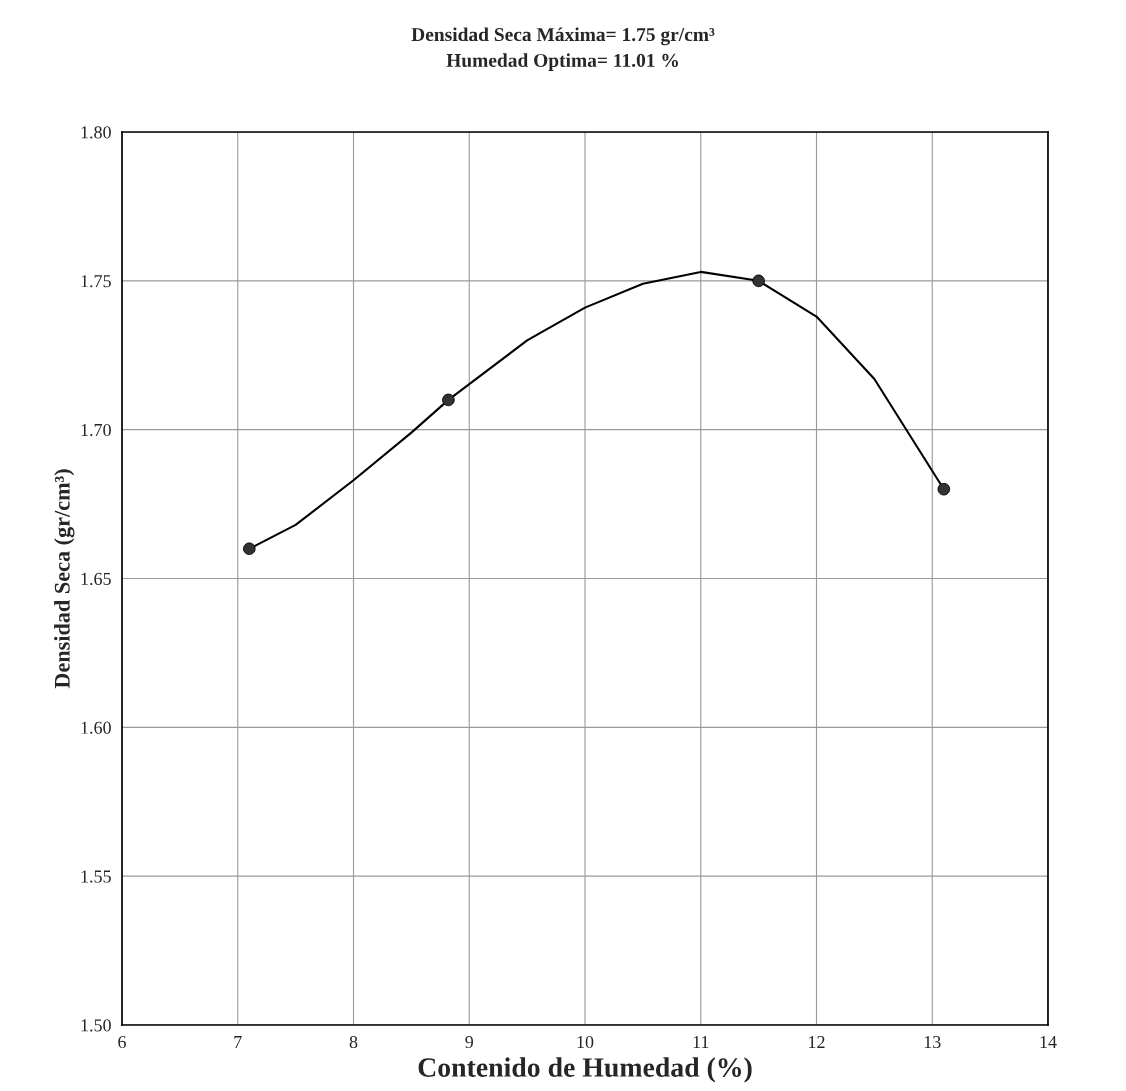 The width and height of the screenshot is (1126, 1091). Describe the element at coordinates (238, 1042) in the screenshot. I see `x-tick-label: 7` at that location.